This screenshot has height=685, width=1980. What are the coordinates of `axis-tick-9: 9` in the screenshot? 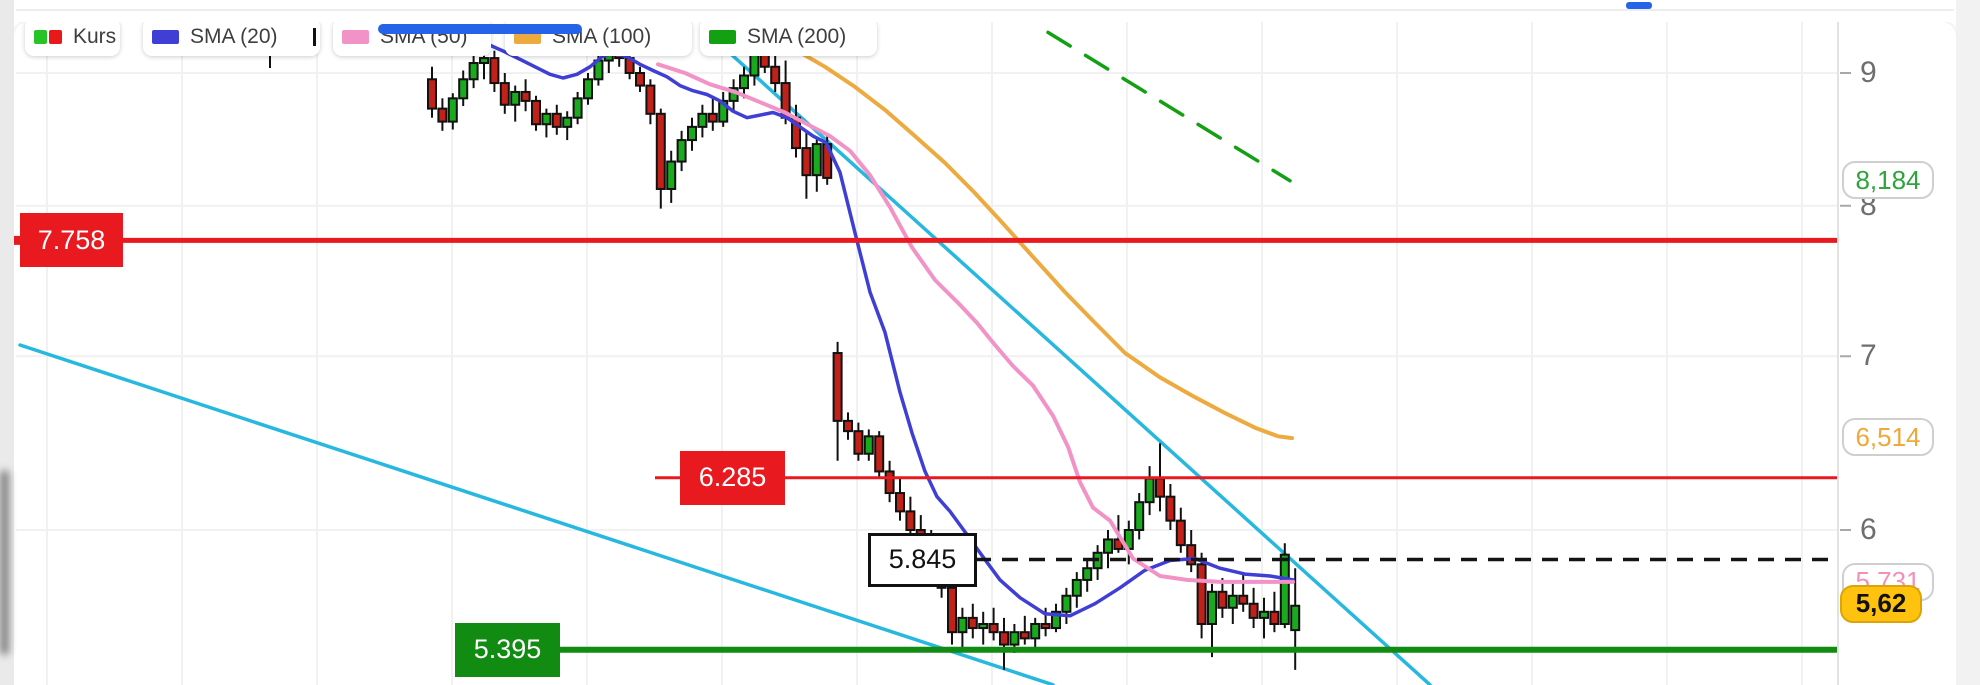 It's located at (1868, 72).